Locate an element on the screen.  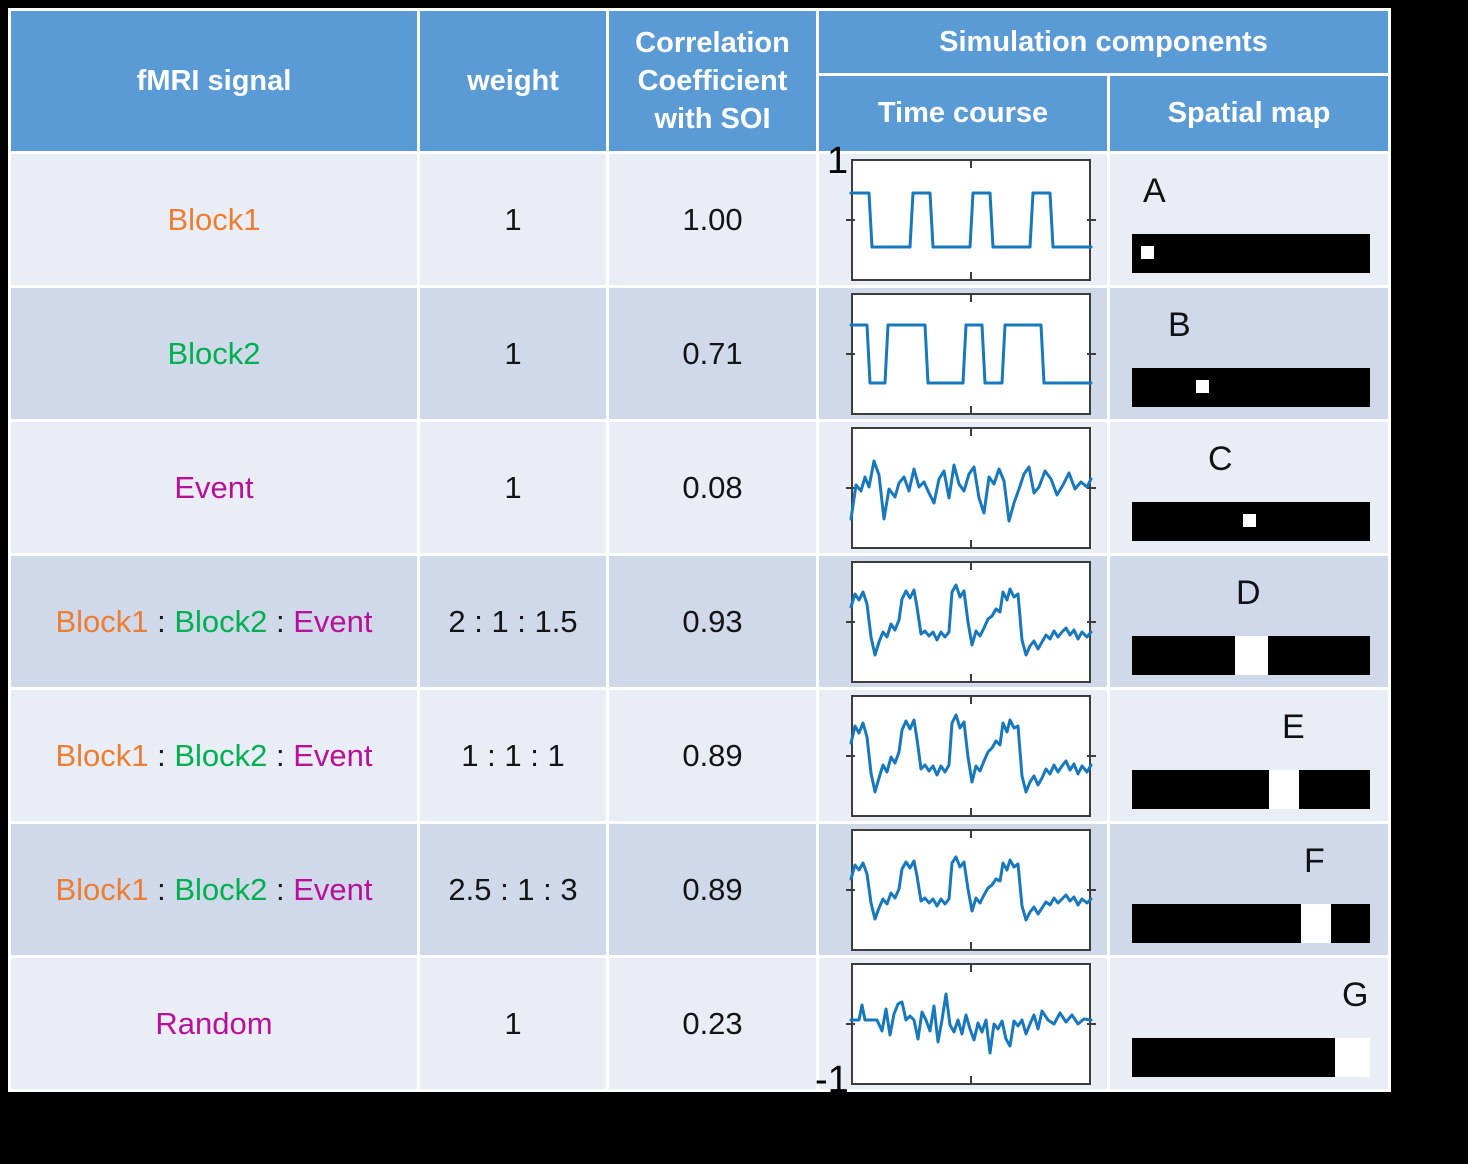
signal-label: Block1 is located at coordinates (213, 220).